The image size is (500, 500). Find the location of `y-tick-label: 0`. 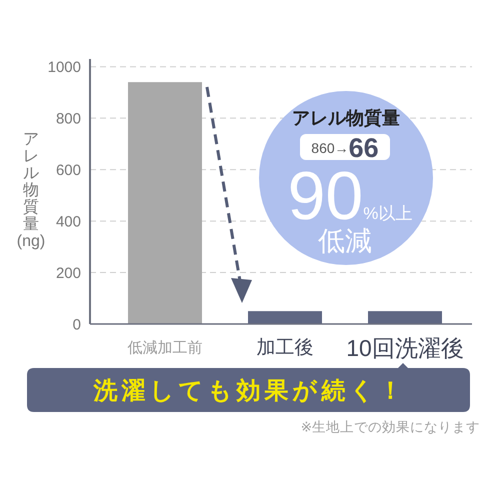

y-tick-label: 0 is located at coordinates (76, 325).